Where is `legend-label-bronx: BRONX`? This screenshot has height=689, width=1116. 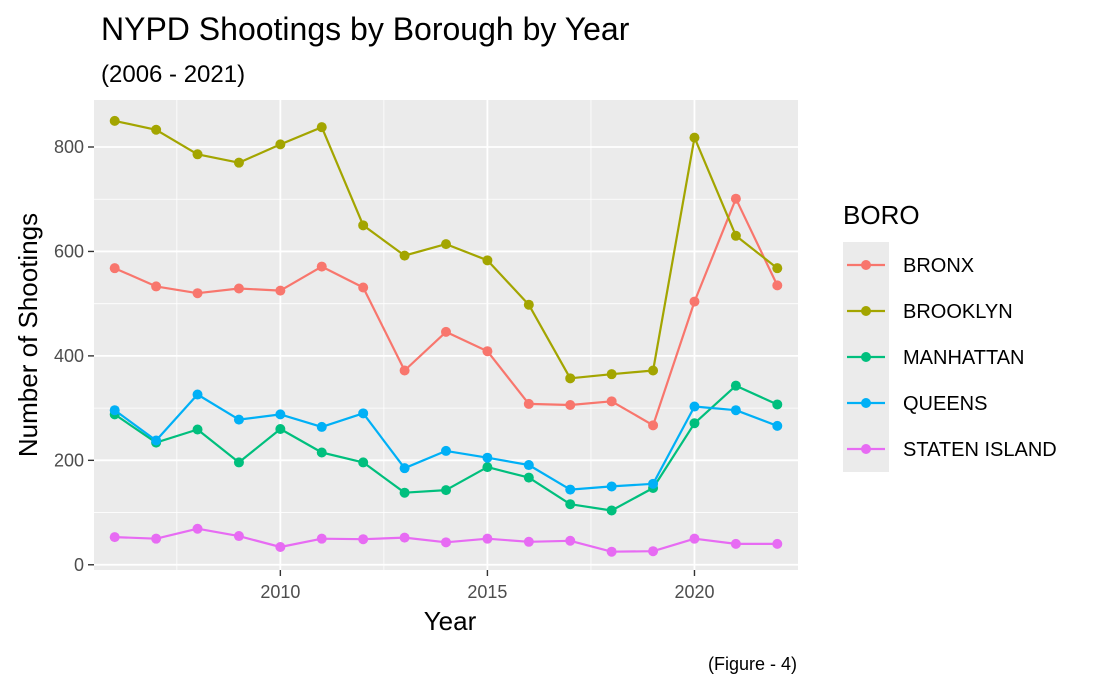 legend-label-bronx: BRONX is located at coordinates (938, 266).